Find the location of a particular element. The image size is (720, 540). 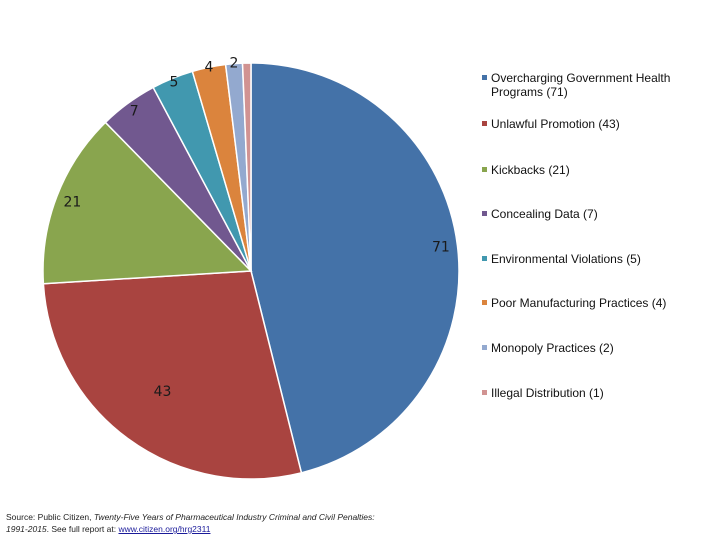

legend-item-5: Environmental Violations (5) is located at coordinates (561, 259).